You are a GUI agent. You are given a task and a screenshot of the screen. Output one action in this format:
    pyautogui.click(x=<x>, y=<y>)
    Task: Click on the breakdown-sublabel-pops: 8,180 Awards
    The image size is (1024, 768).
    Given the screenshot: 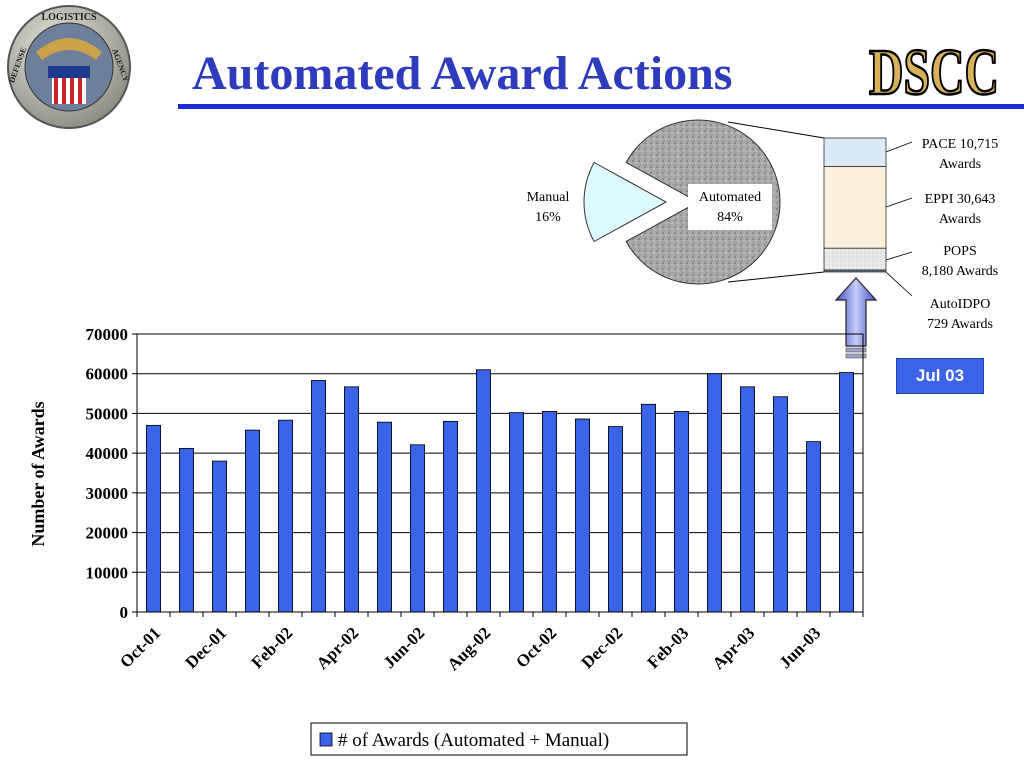 What is the action you would take?
    pyautogui.click(x=960, y=271)
    